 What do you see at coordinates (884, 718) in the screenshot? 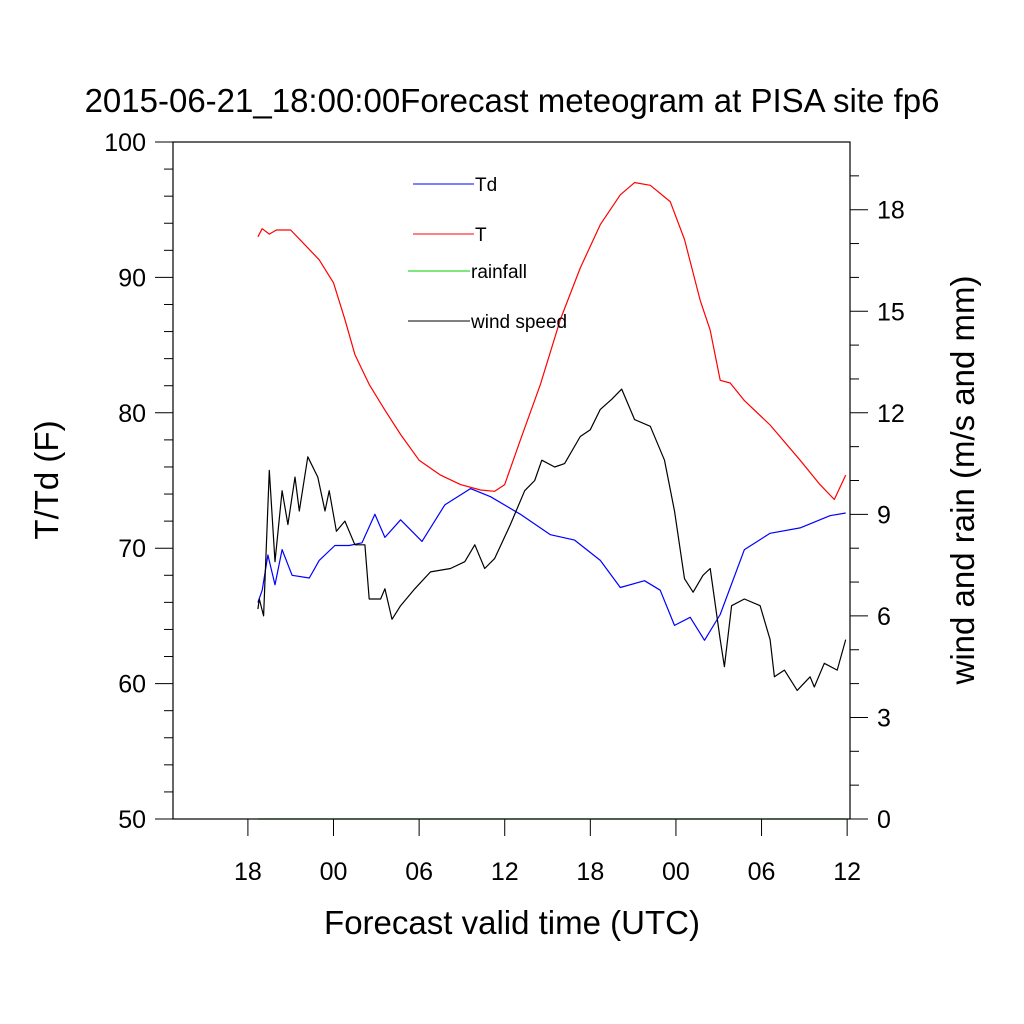
I see `y2-tick-label: 3` at bounding box center [884, 718].